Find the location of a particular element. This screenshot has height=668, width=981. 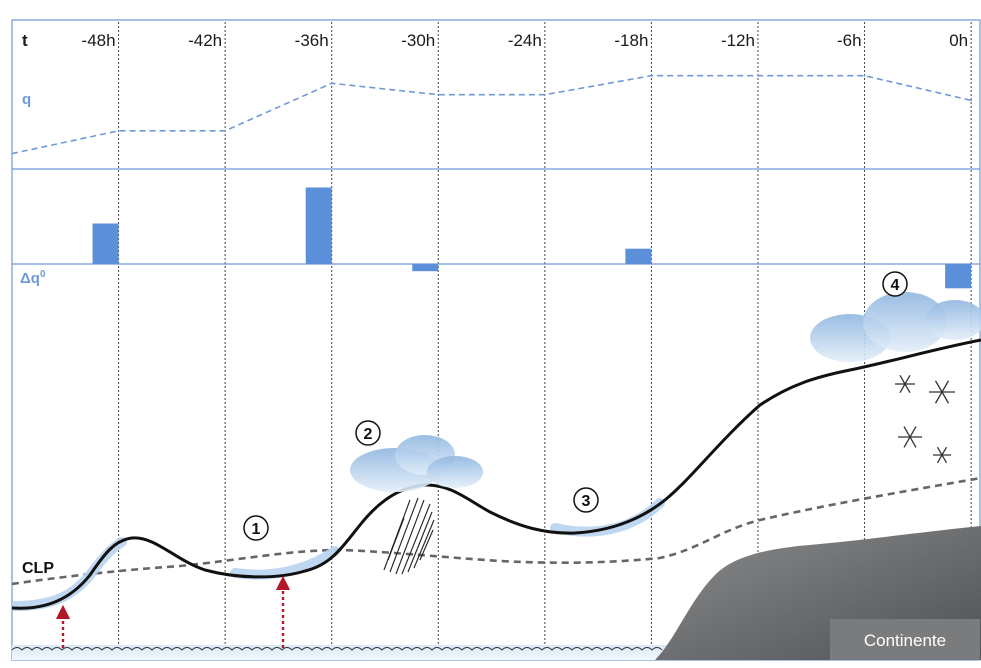

step-marker-4: 4 is located at coordinates (895, 284).